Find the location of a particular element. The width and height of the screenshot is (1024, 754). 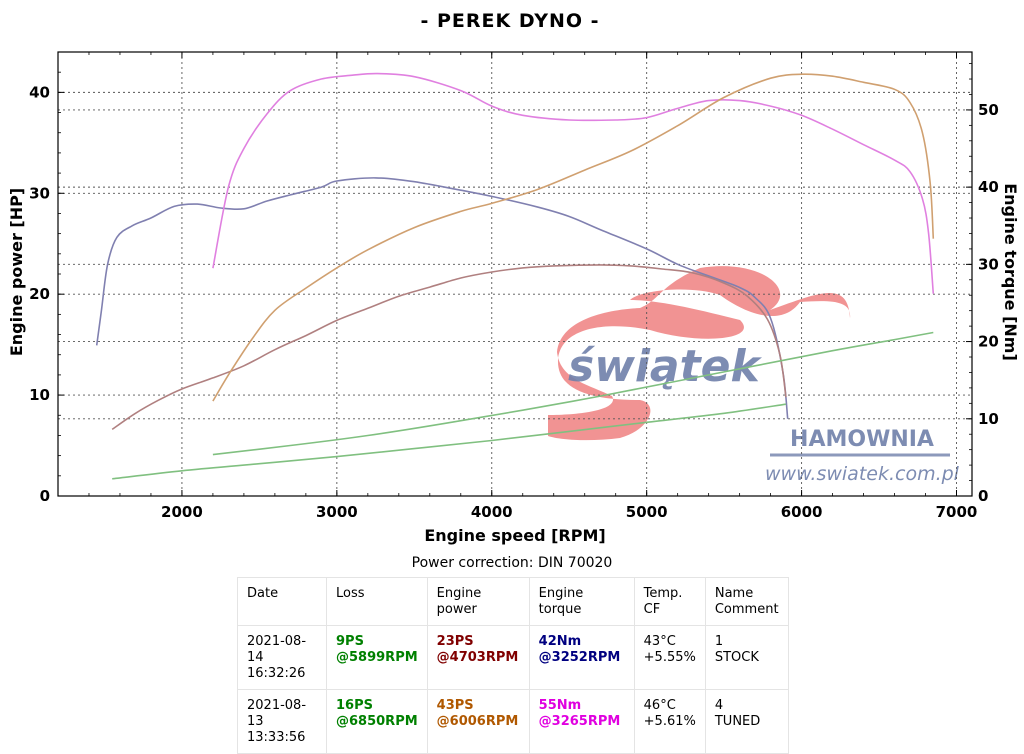

cell-temp: 46°C +5.61% is located at coordinates (669, 721).